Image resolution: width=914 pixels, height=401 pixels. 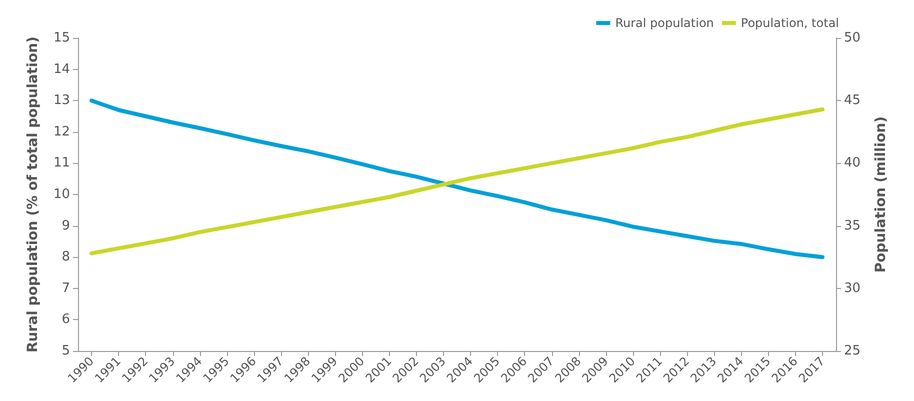 What do you see at coordinates (881, 194) in the screenshot?
I see `y2-axis-title: Population (million)` at bounding box center [881, 194].